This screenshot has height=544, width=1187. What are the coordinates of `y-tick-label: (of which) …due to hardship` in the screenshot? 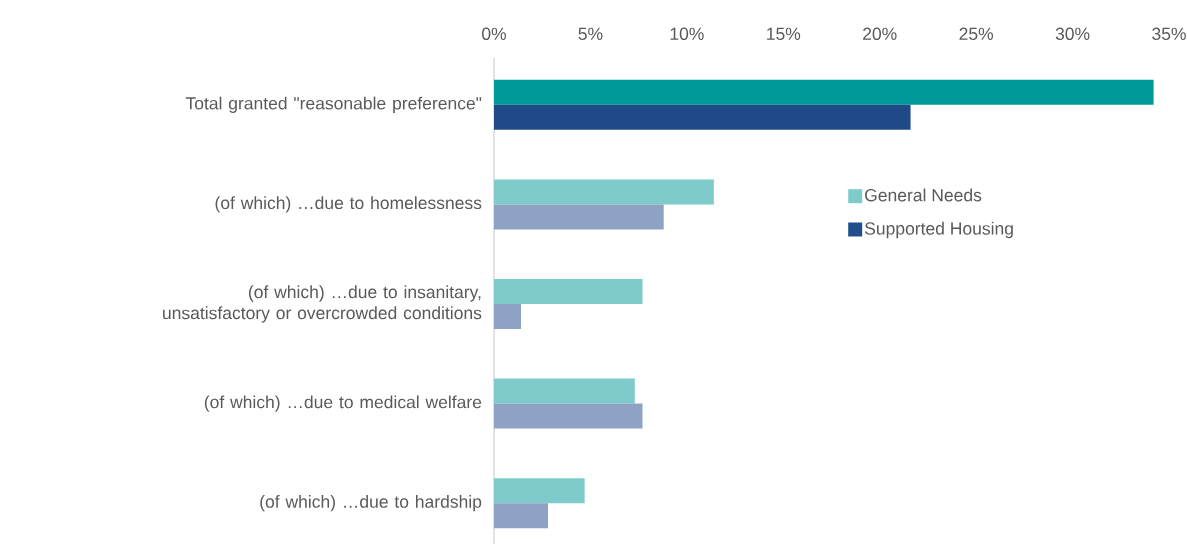 It's located at (371, 503).